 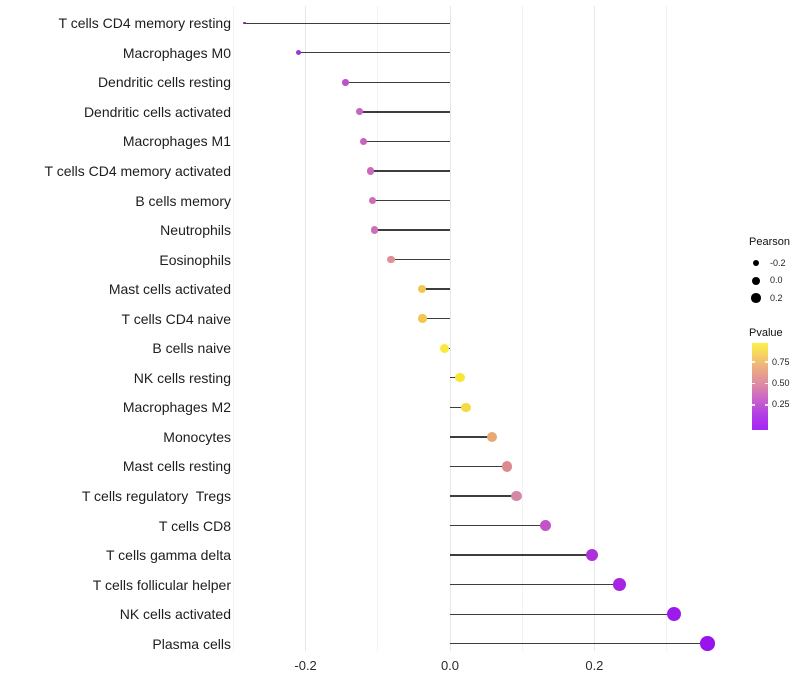 I want to click on legend-color-label: 0.75, so click(x=781, y=361).